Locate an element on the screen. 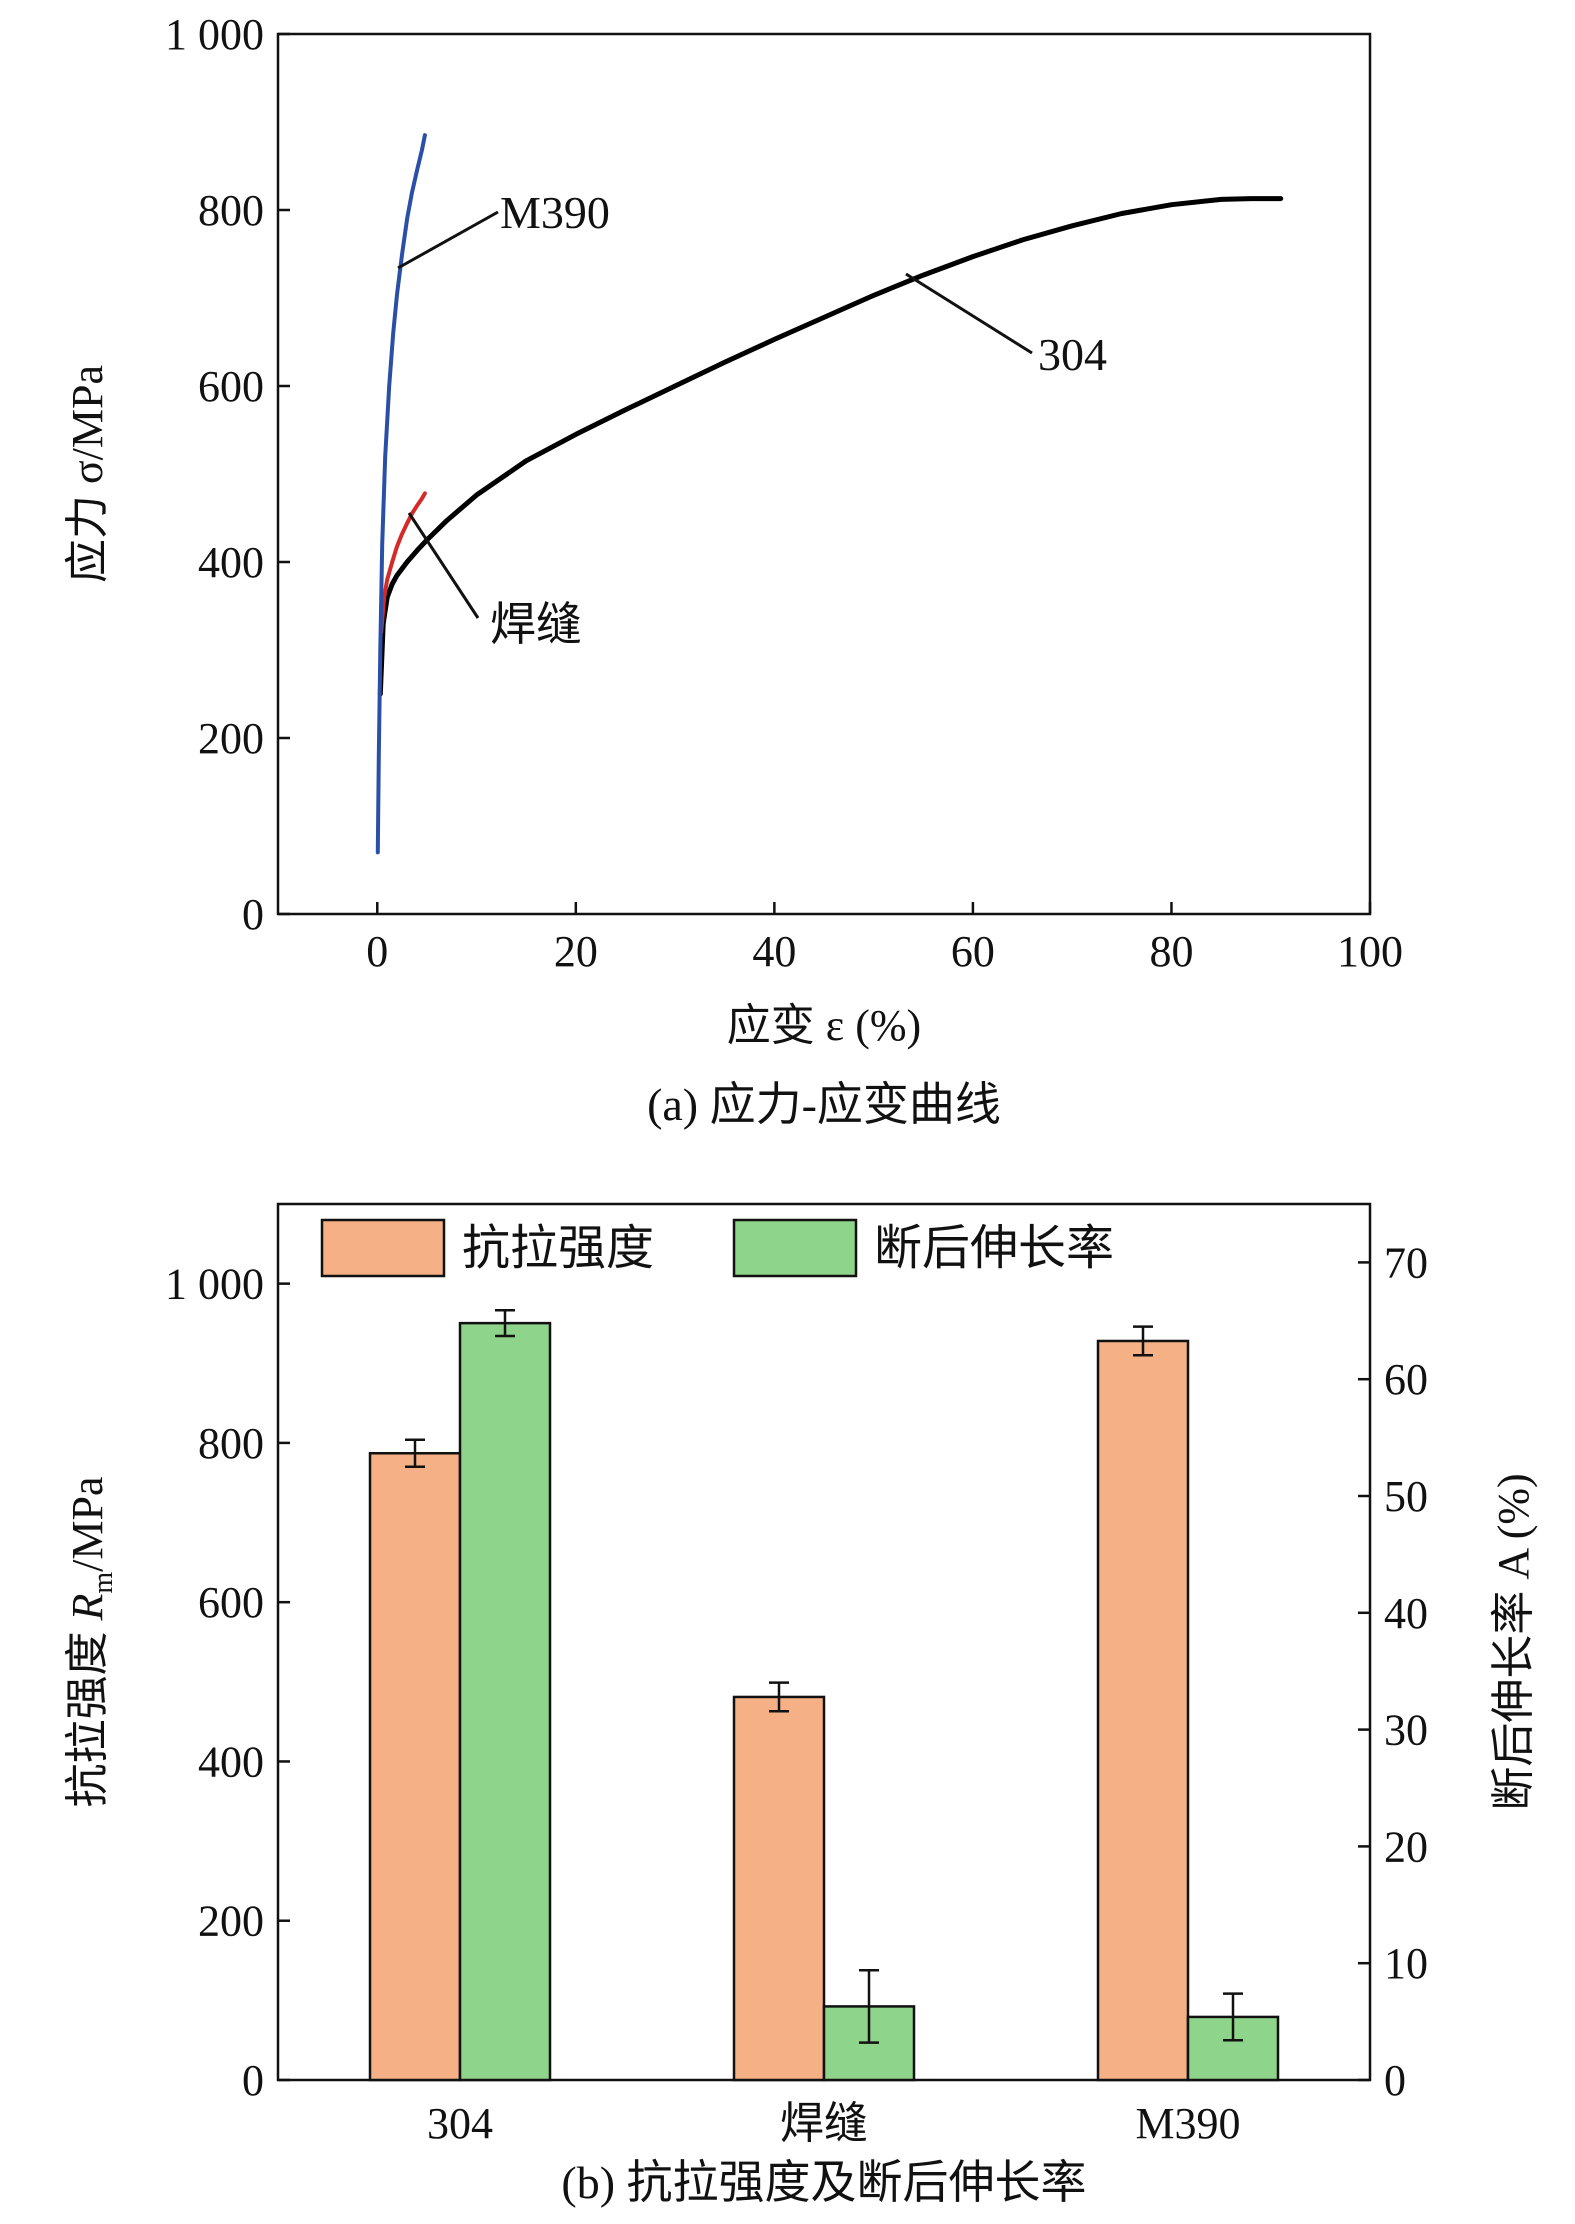  x-axis-title: 应变 ε (%) is located at coordinates (824, 1025).